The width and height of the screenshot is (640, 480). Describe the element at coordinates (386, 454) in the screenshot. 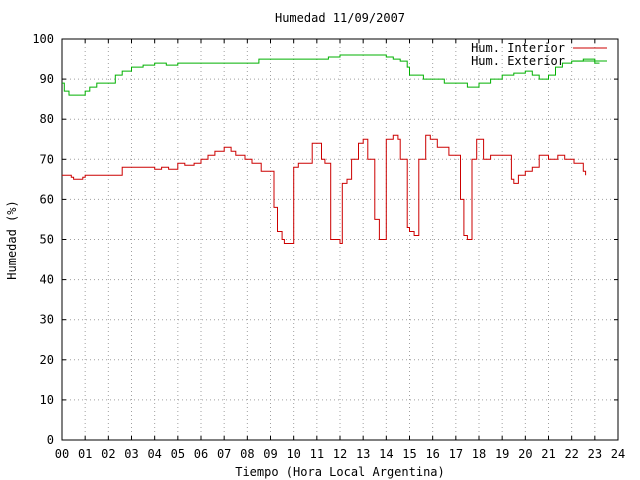

I see `x-tick-label: 14` at that location.